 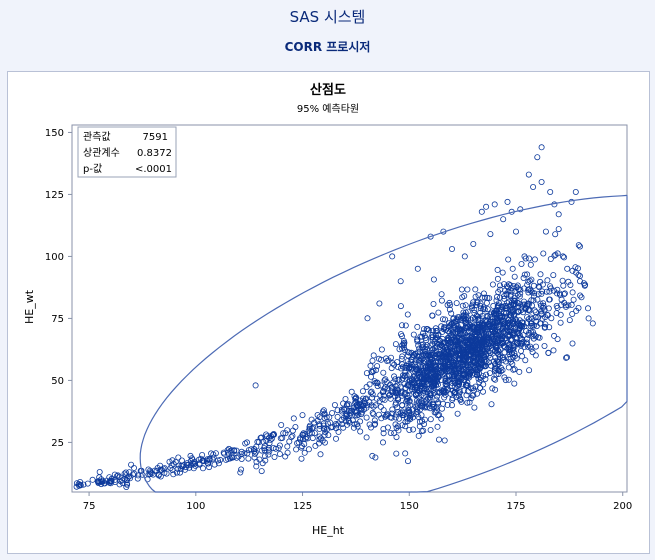 I want to click on x-tick-label: 100, so click(x=195, y=506).